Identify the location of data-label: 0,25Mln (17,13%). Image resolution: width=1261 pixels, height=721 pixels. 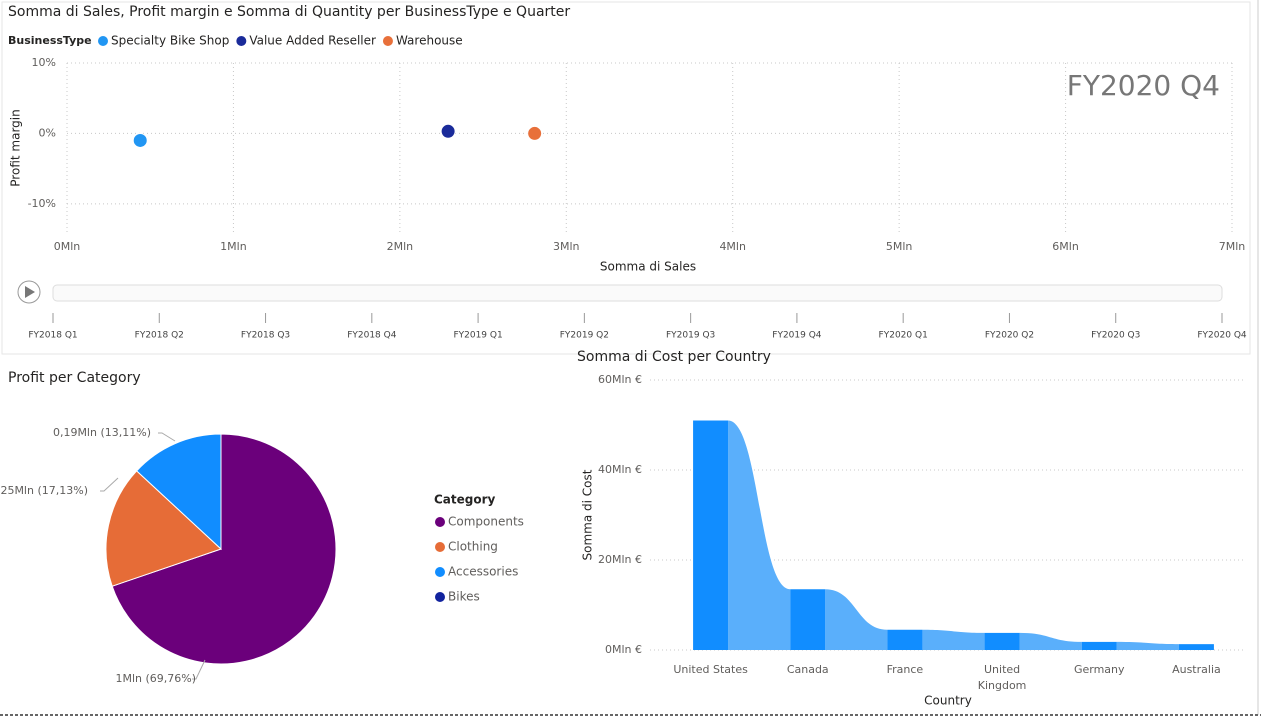
(44, 490).